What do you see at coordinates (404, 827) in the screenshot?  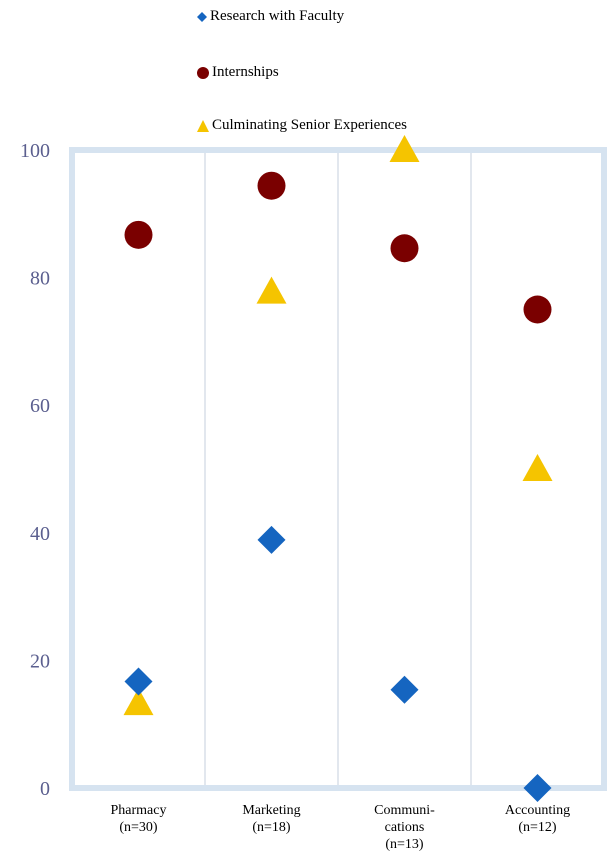 I see `x-tick-label: Communi-cations (n=13)` at bounding box center [404, 827].